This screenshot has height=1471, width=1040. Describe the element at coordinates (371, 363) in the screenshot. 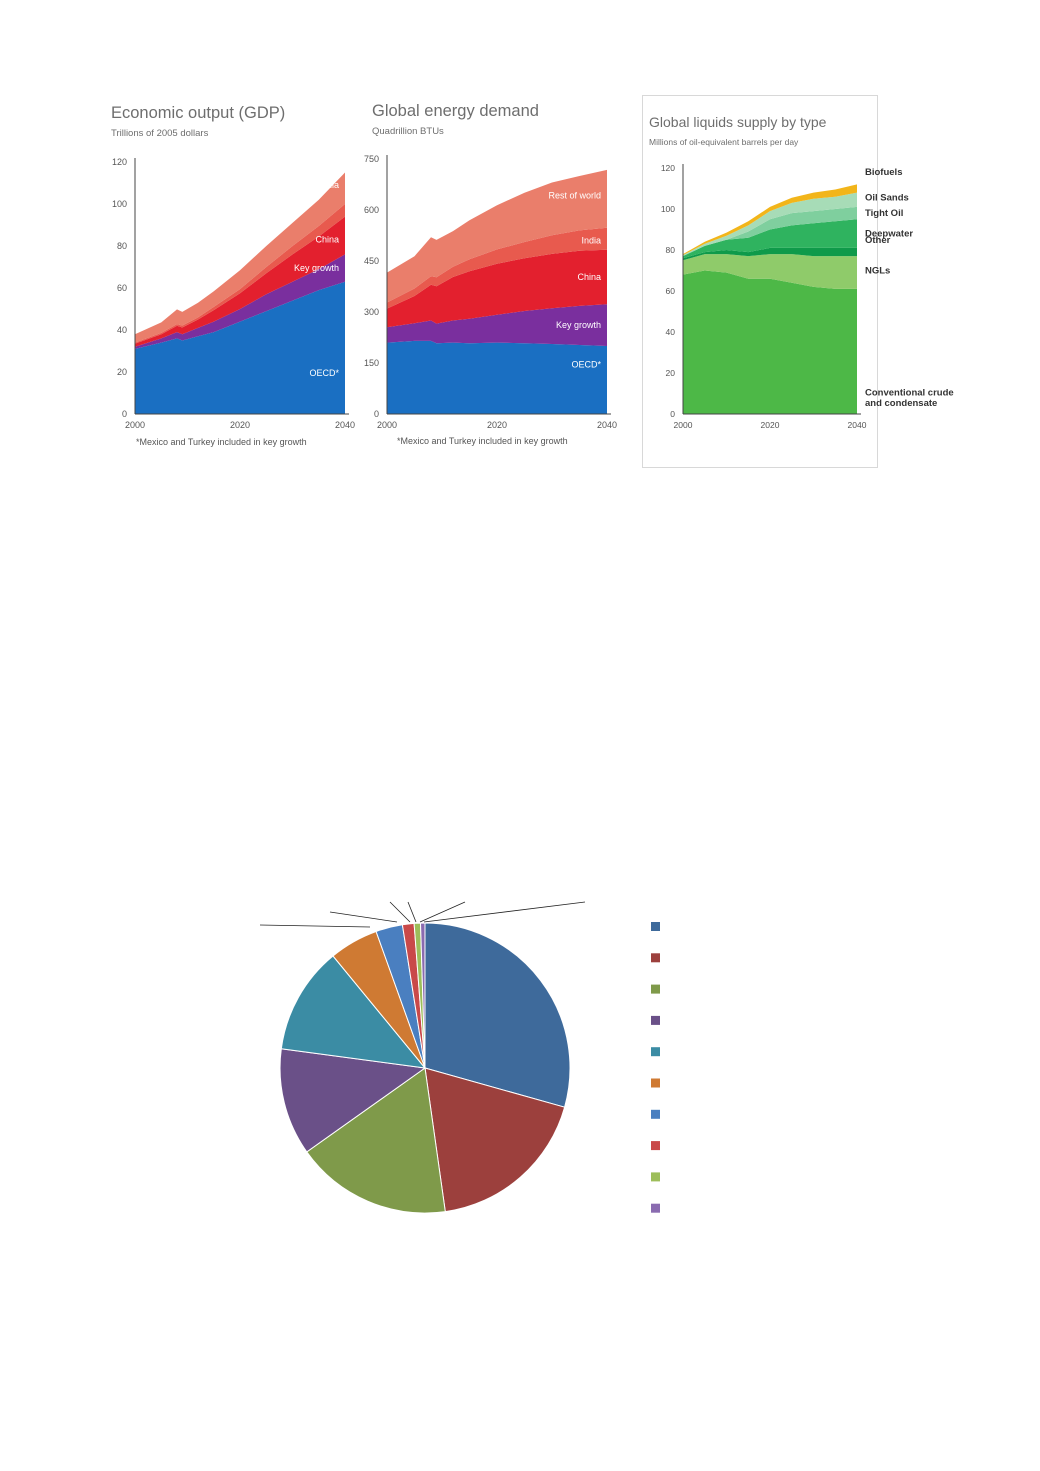

I see `y-tick-label: 150` at that location.